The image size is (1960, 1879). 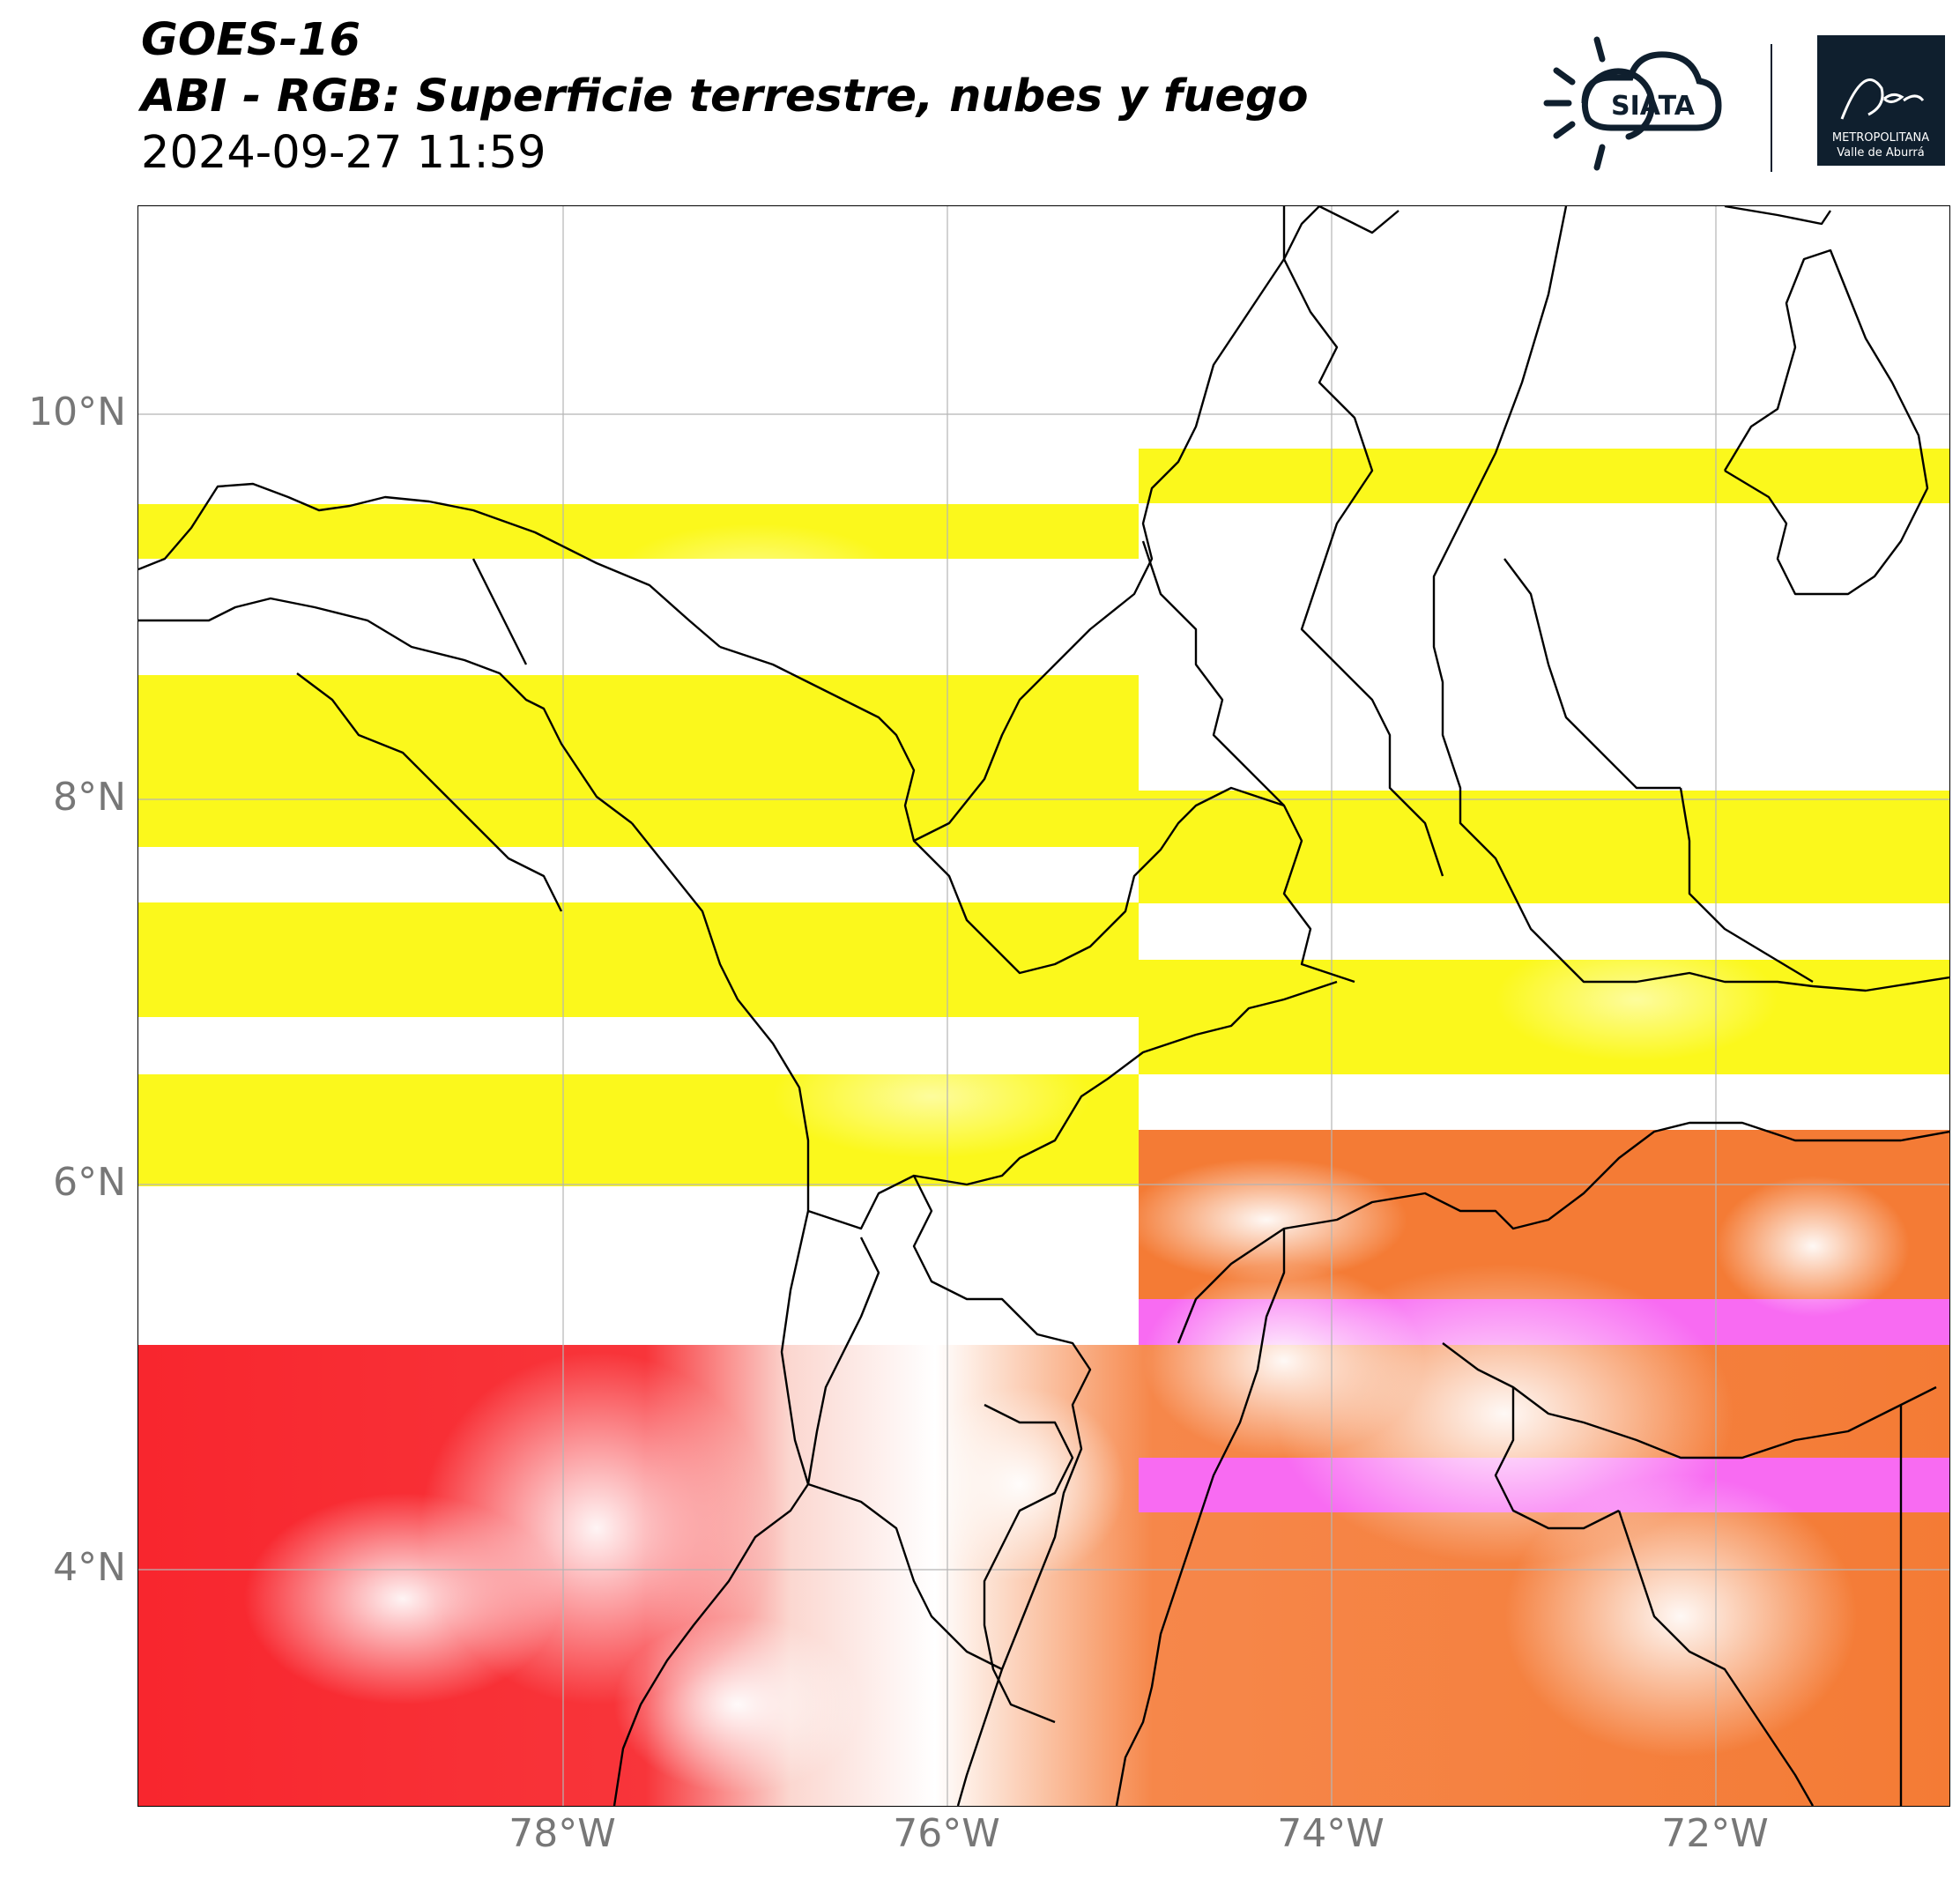 I want to click on lat-tick-10: 10°N, so click(x=77, y=412).